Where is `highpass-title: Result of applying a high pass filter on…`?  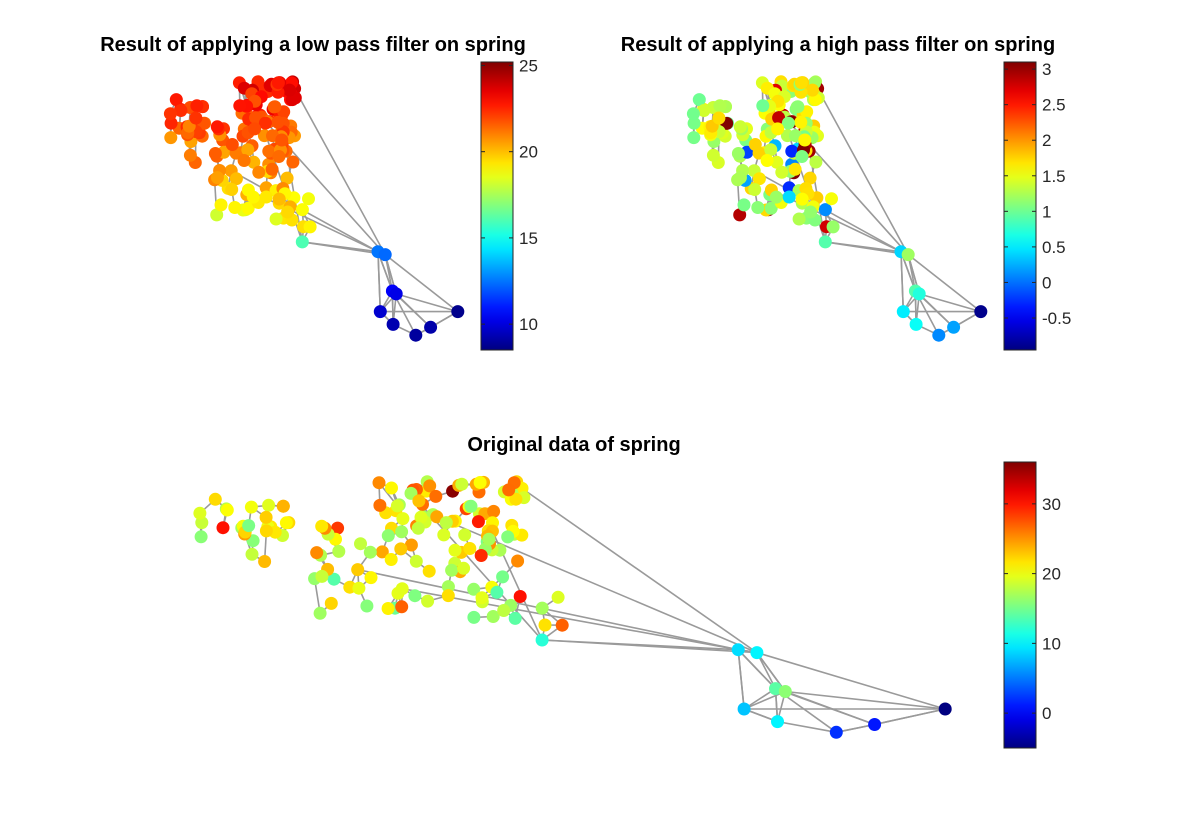
highpass-title: Result of applying a high pass filter on… is located at coordinates (838, 45).